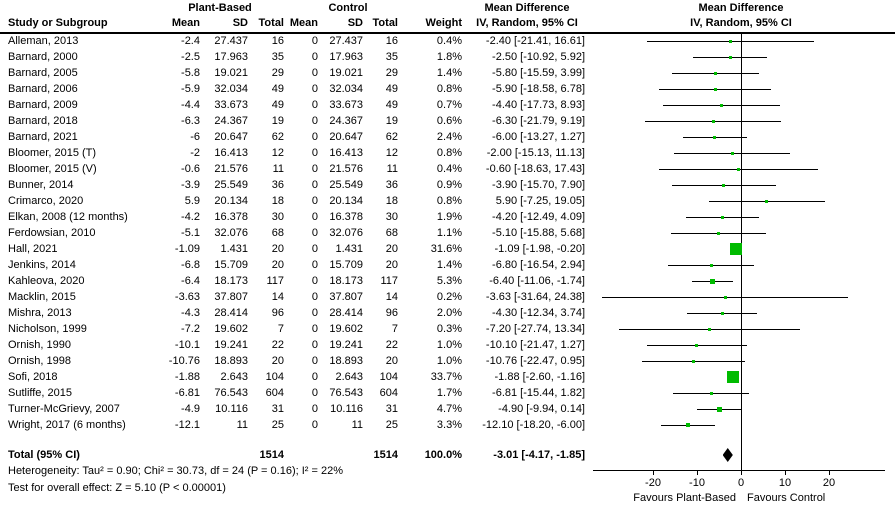  Describe the element at coordinates (195, 153) in the screenshot. I see `study-mean1: -2` at that location.